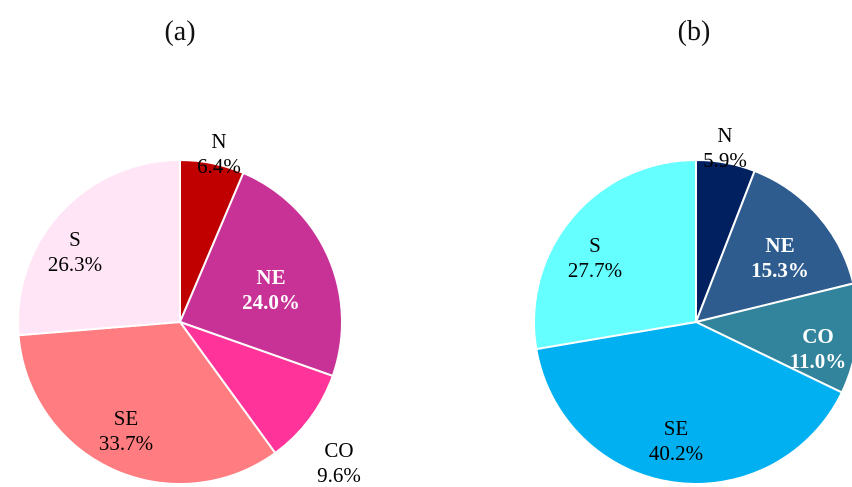  I want to click on pie-b-label-s: S 27.7%, so click(595, 257).